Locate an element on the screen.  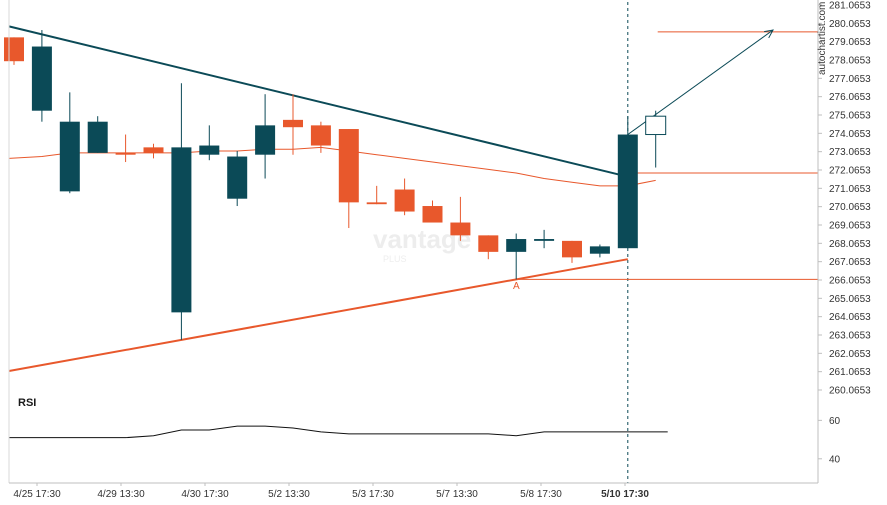
price-tick-label: 266.0653 is located at coordinates (850, 281).